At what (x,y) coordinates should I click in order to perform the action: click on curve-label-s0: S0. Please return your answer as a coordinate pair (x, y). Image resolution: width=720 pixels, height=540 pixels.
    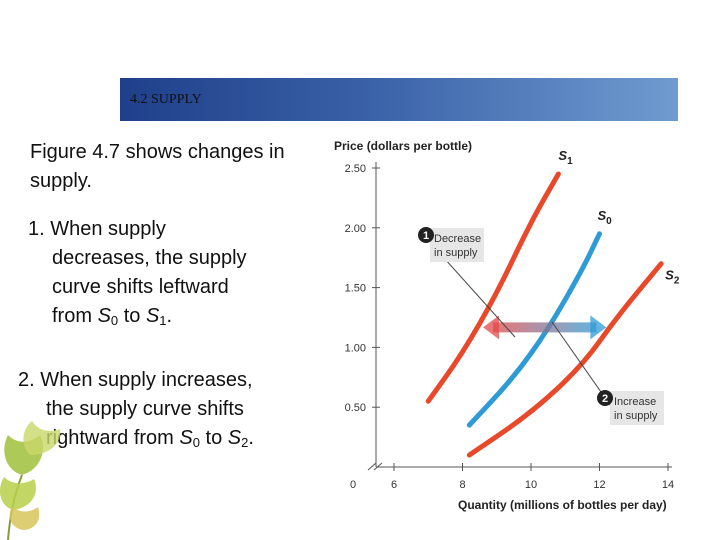
    Looking at the image, I should click on (605, 217).